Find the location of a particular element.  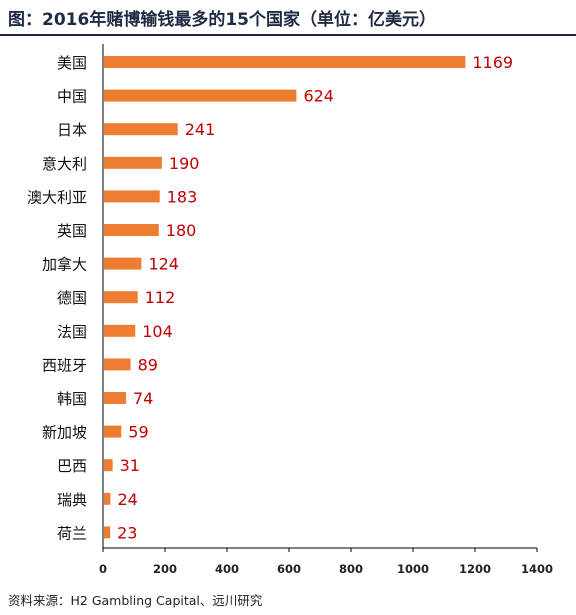

category-label: 加拿大 is located at coordinates (64, 265).